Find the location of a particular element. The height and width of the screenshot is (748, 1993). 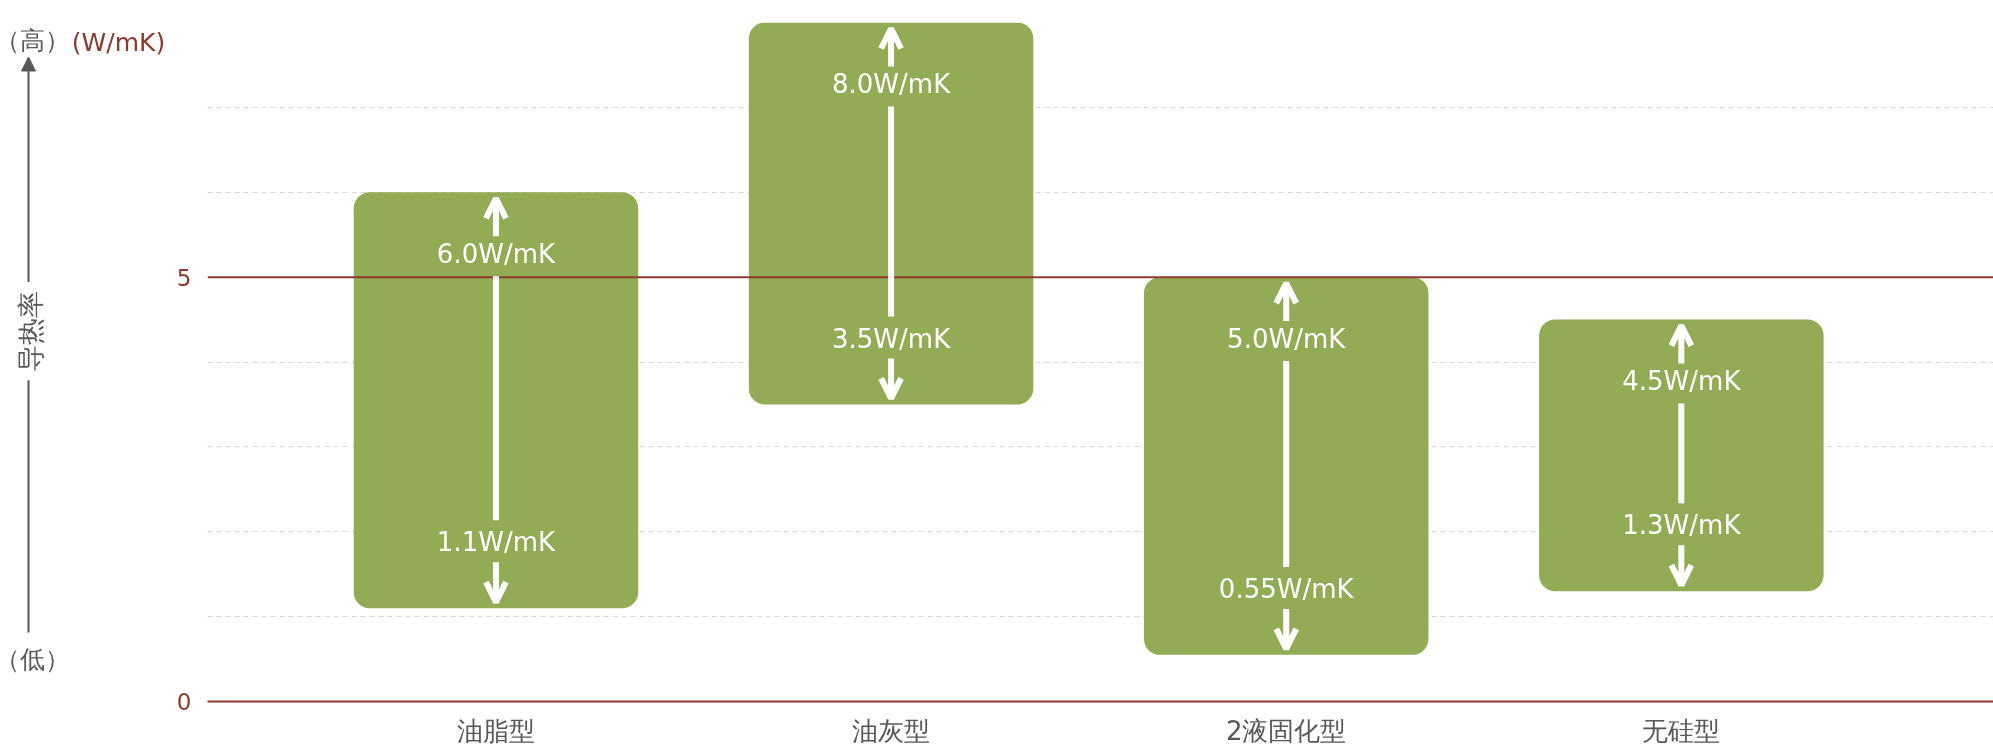

text: （低） is located at coordinates (35, 660).